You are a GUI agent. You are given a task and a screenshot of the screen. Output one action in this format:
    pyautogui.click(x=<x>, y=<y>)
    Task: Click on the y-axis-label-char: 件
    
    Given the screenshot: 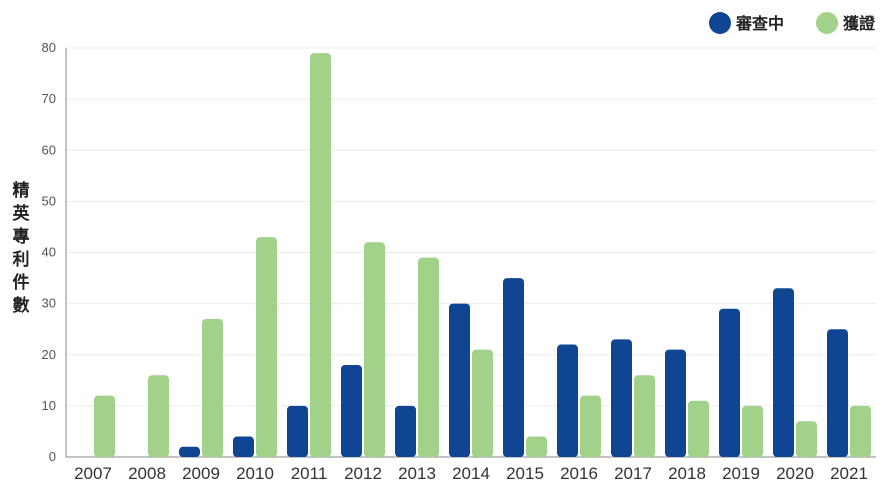 What is the action you would take?
    pyautogui.click(x=21, y=283)
    